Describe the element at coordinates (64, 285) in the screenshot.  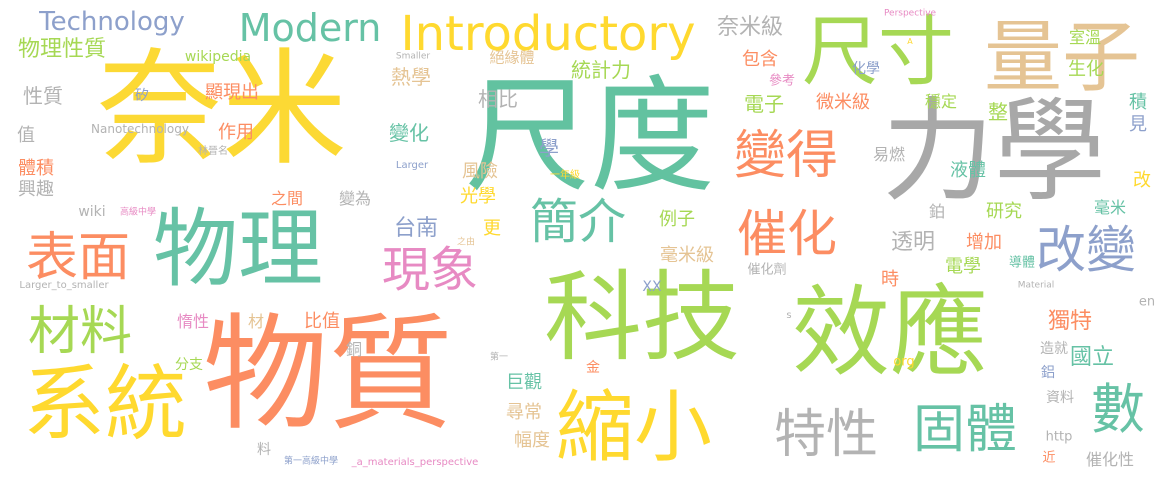
I see `word-larger-to-smaller: Larger_to_smaller` at that location.